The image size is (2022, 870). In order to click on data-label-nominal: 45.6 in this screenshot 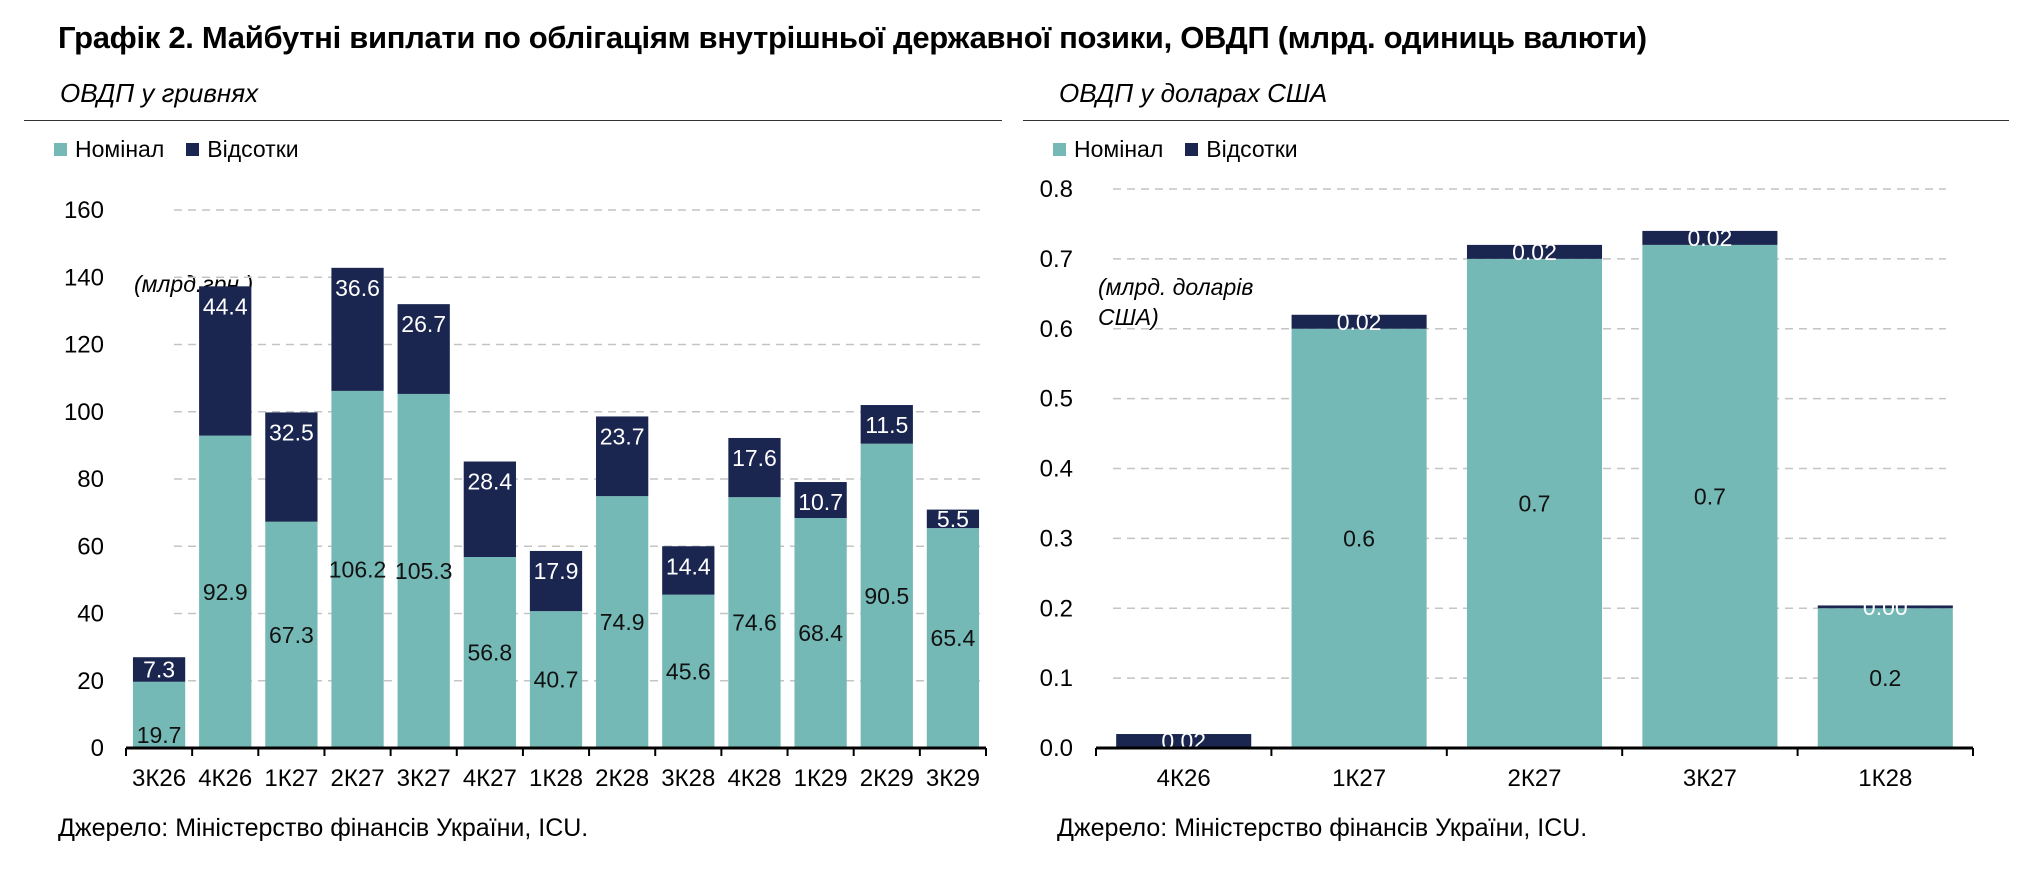, I will do `click(688, 671)`.